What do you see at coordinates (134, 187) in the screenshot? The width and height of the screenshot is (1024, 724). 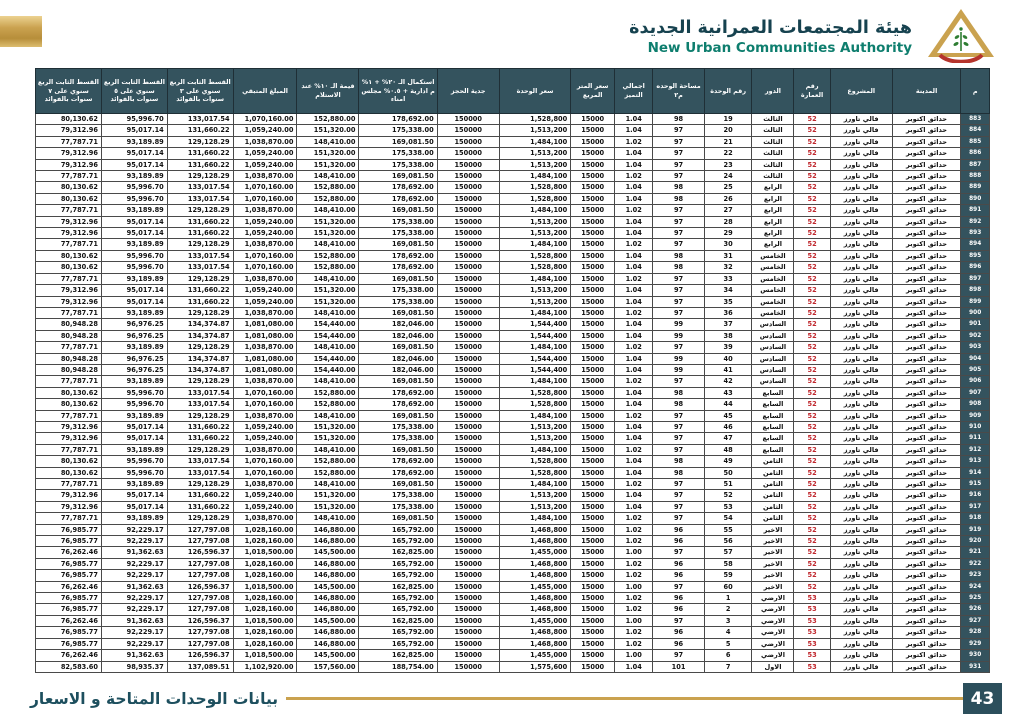 I see `installment-5y-cell: 95,996.70` at bounding box center [134, 187].